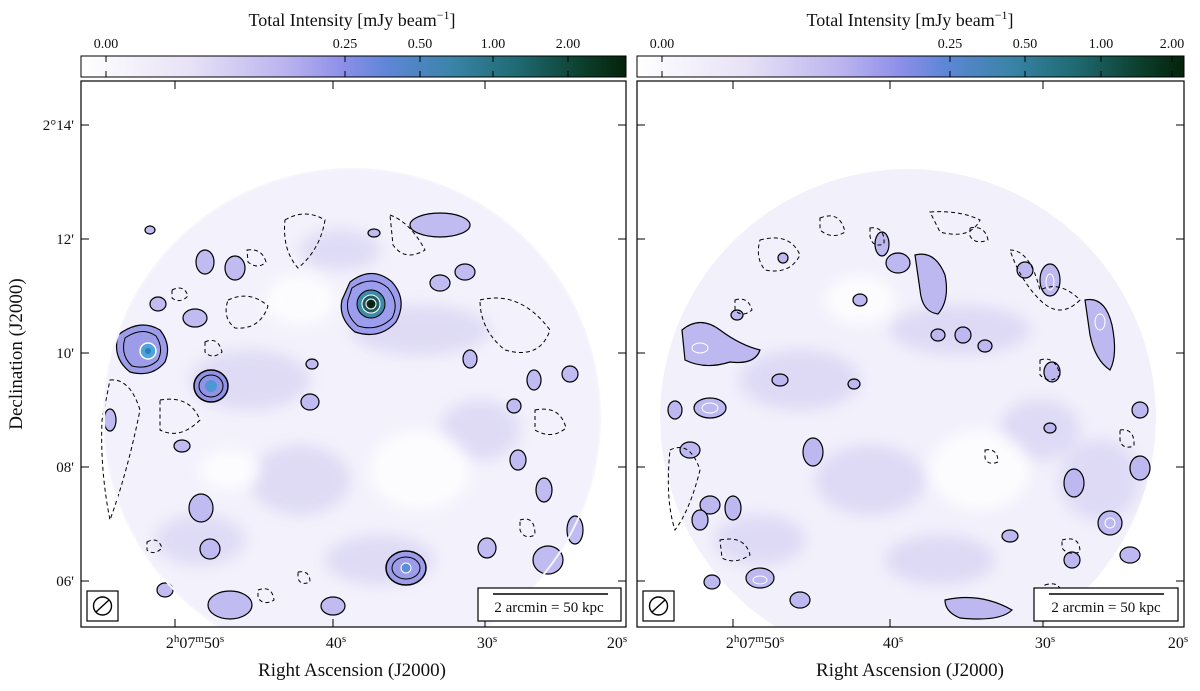  What do you see at coordinates (65, 240) in the screenshot?
I see `y-tick-label: 12'` at bounding box center [65, 240].